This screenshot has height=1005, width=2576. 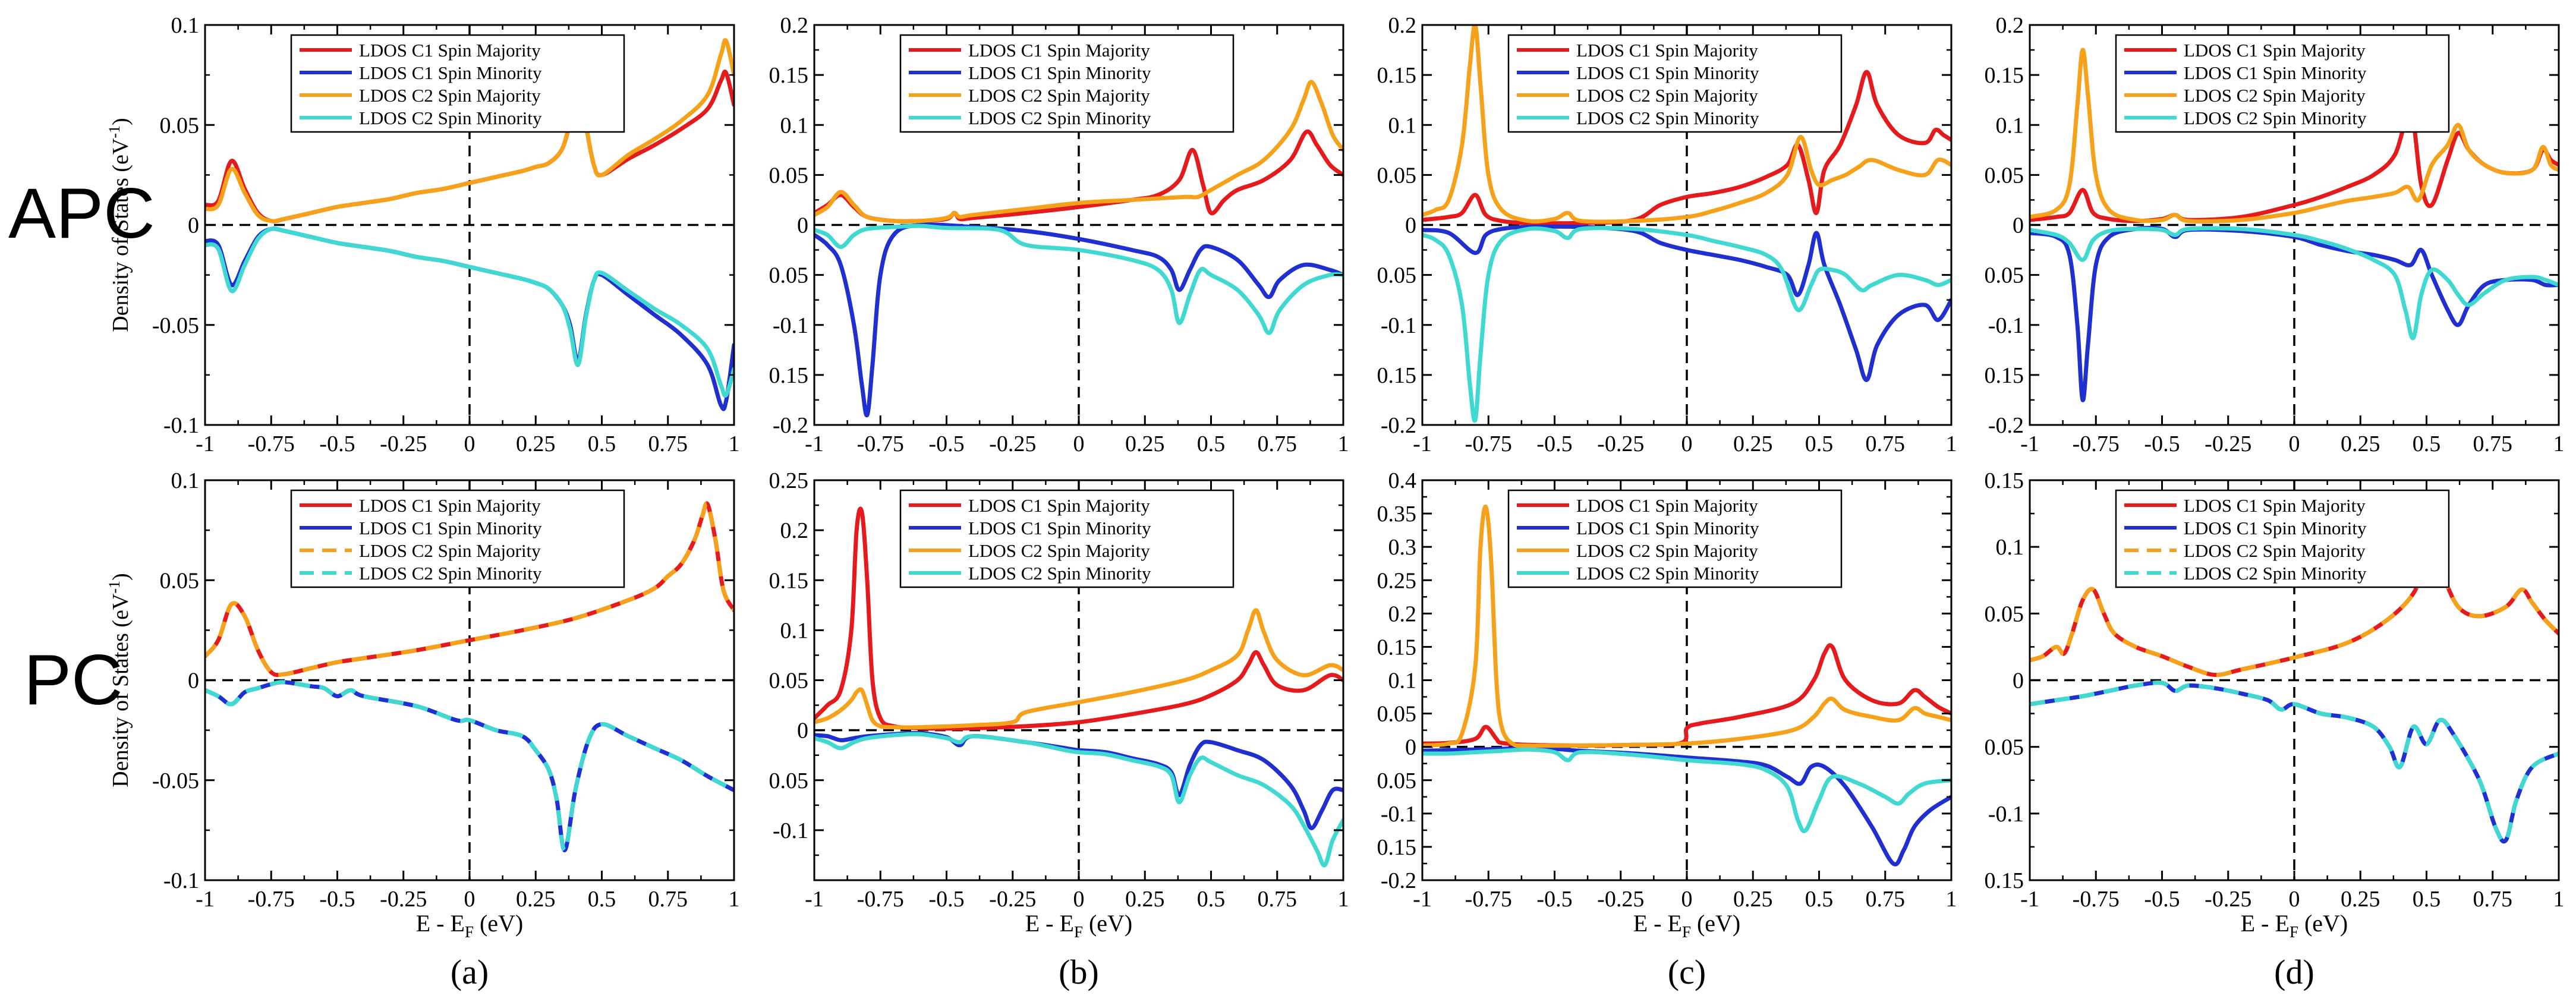 What do you see at coordinates (114, 131) in the screenshot?
I see `ylabel-sup: -1` at bounding box center [114, 131].